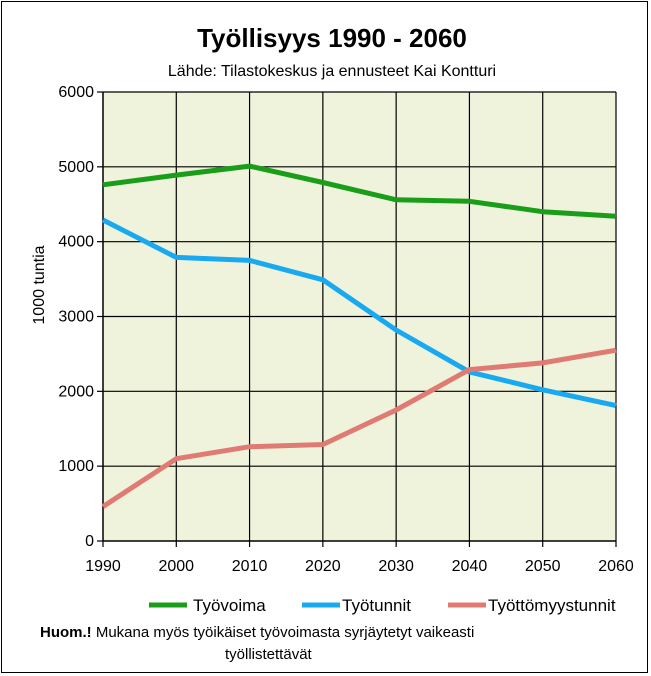 Image resolution: width=651 pixels, height=676 pixels. Describe the element at coordinates (176, 566) in the screenshot. I see `x-tick-label: 2000` at that location.